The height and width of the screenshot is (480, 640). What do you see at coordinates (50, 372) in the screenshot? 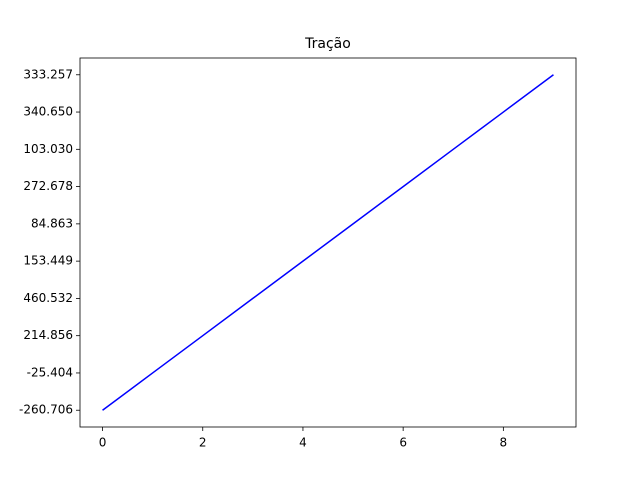
I see `y-tick-label: -25.404` at bounding box center [50, 372].